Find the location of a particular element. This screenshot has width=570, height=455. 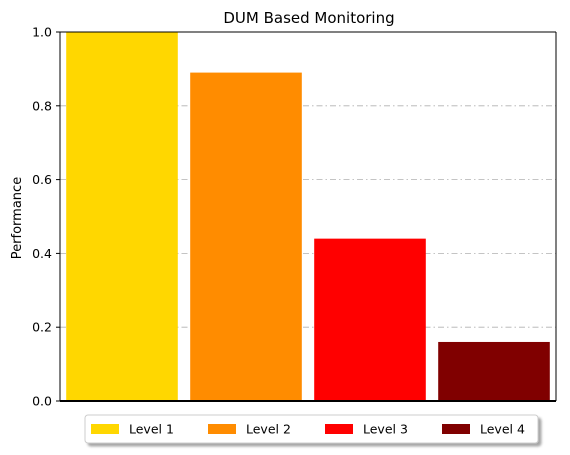

chart-title: DUM Based Monitoring is located at coordinates (308, 18).